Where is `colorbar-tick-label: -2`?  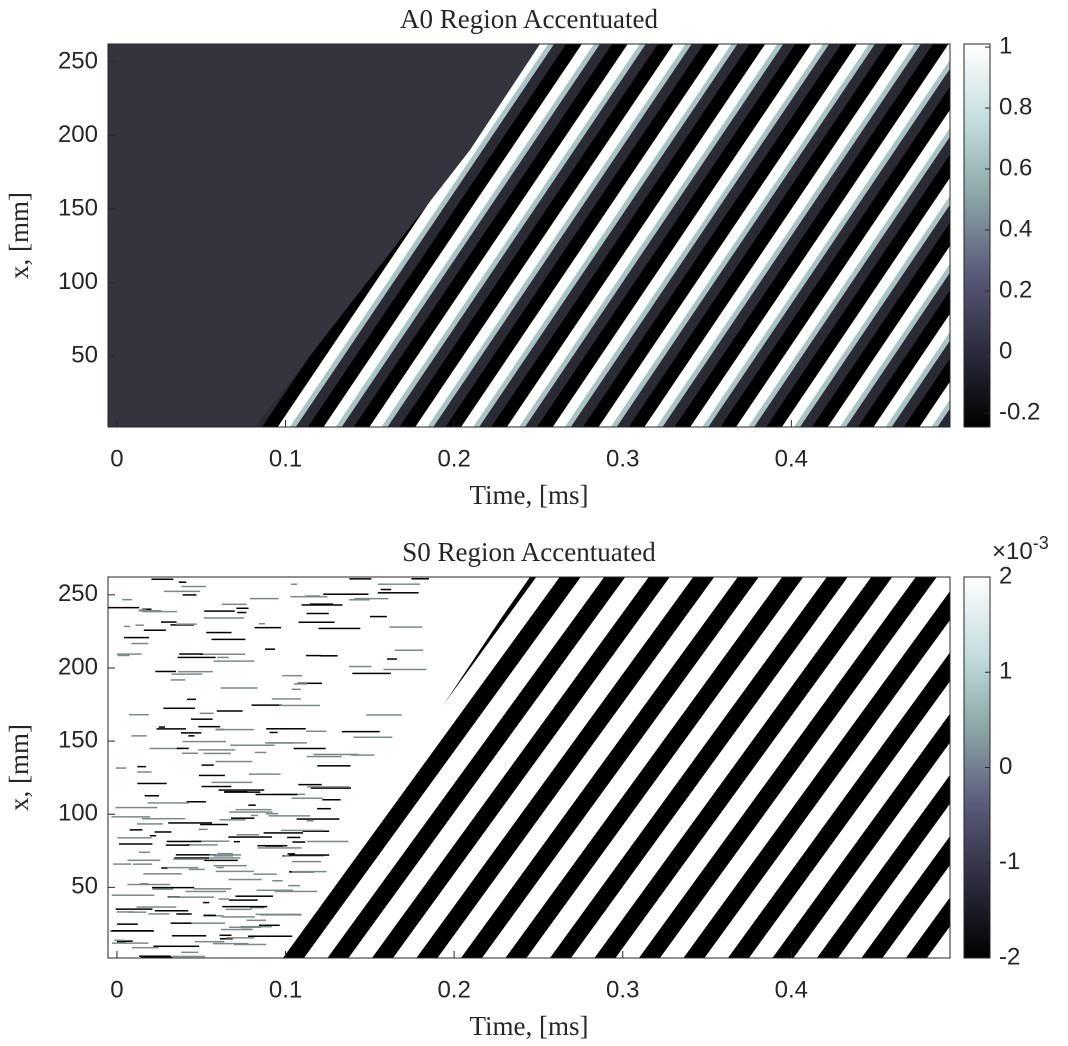
colorbar-tick-label: -2 is located at coordinates (1009, 956).